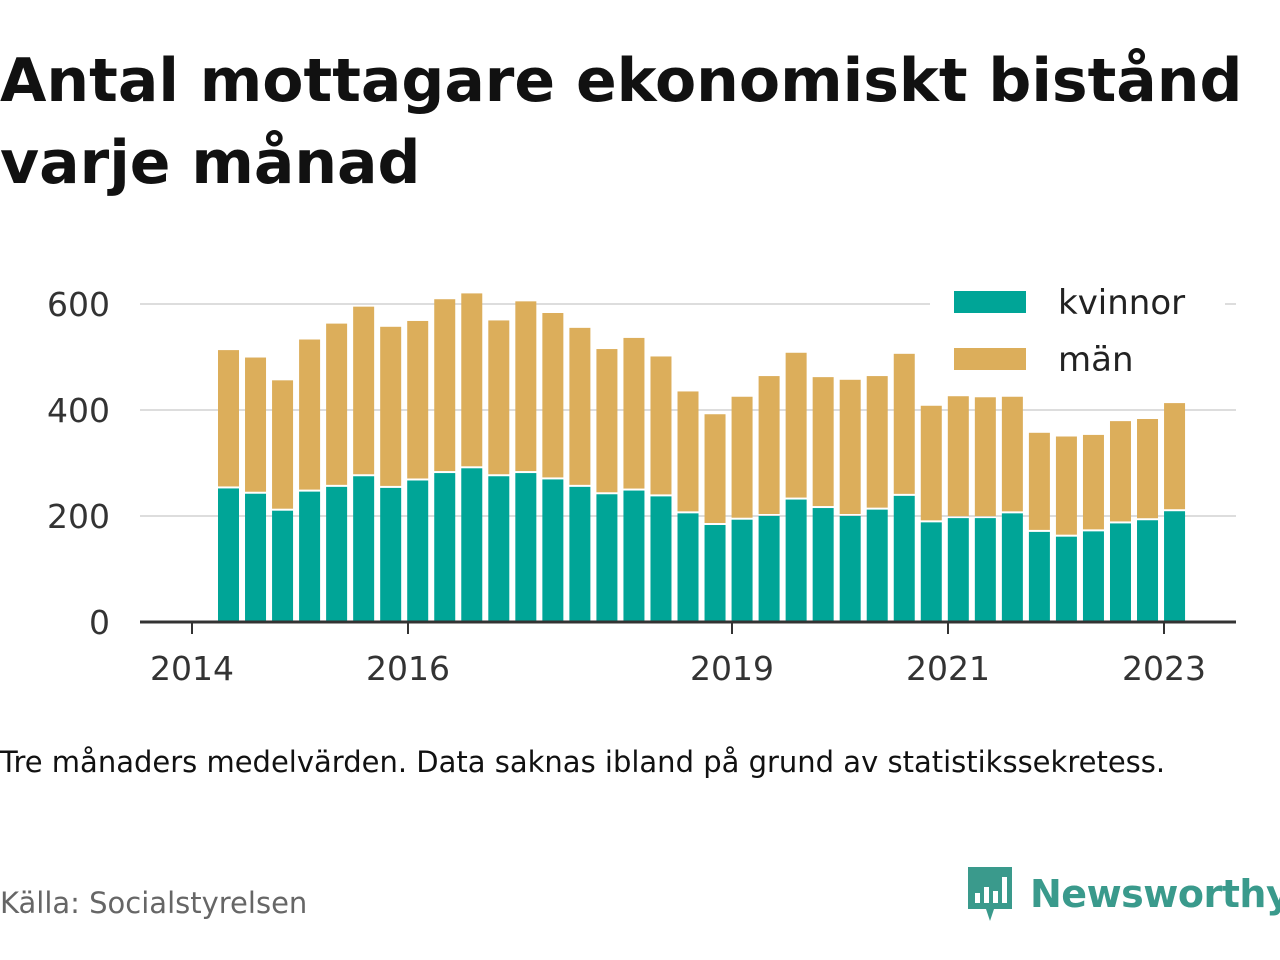  I want to click on source-text: Källa: Socialstyrelsen, so click(154, 903).